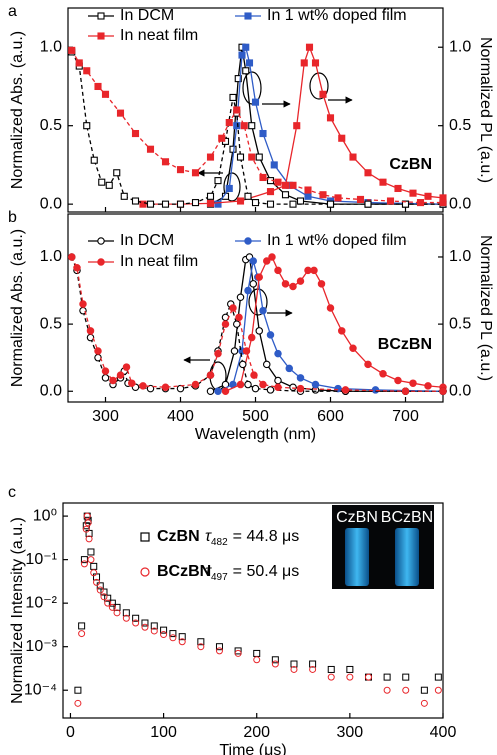 The image size is (497, 755). I want to click on tau-symbol: τ, so click(208, 536).